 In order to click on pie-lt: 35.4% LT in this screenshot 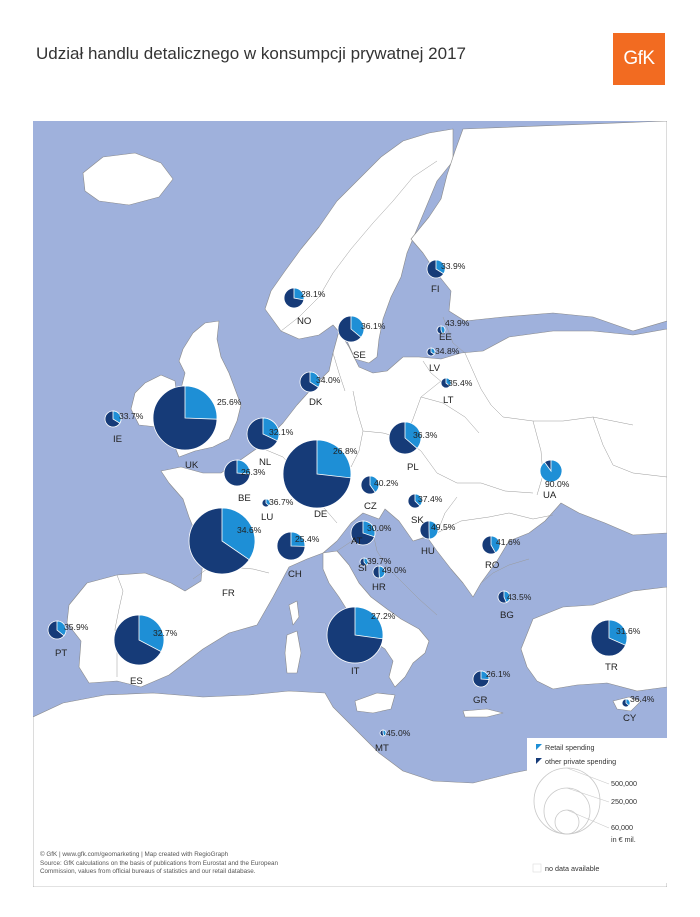, I will do `click(456, 391)`.